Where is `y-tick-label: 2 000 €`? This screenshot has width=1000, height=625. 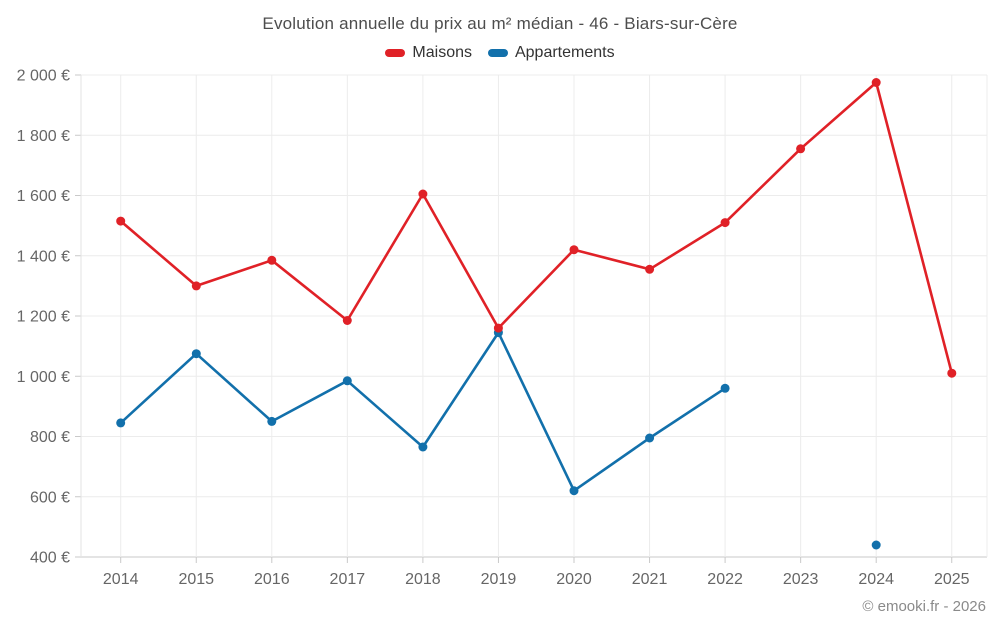 y-tick-label: 2 000 € is located at coordinates (43, 76).